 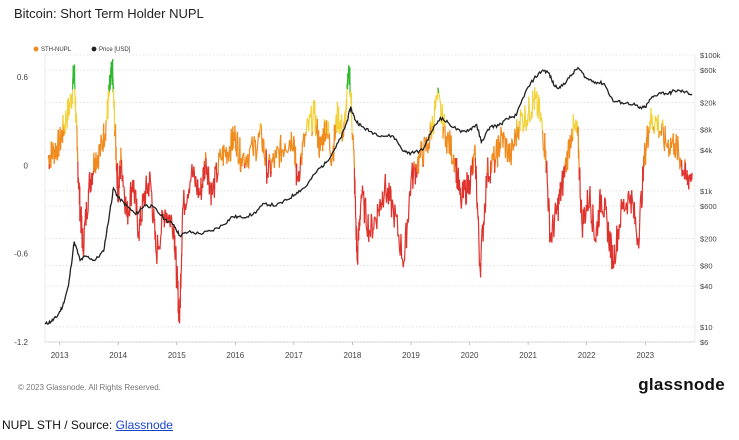 I want to click on x-tick-label: 2020, so click(x=470, y=355).